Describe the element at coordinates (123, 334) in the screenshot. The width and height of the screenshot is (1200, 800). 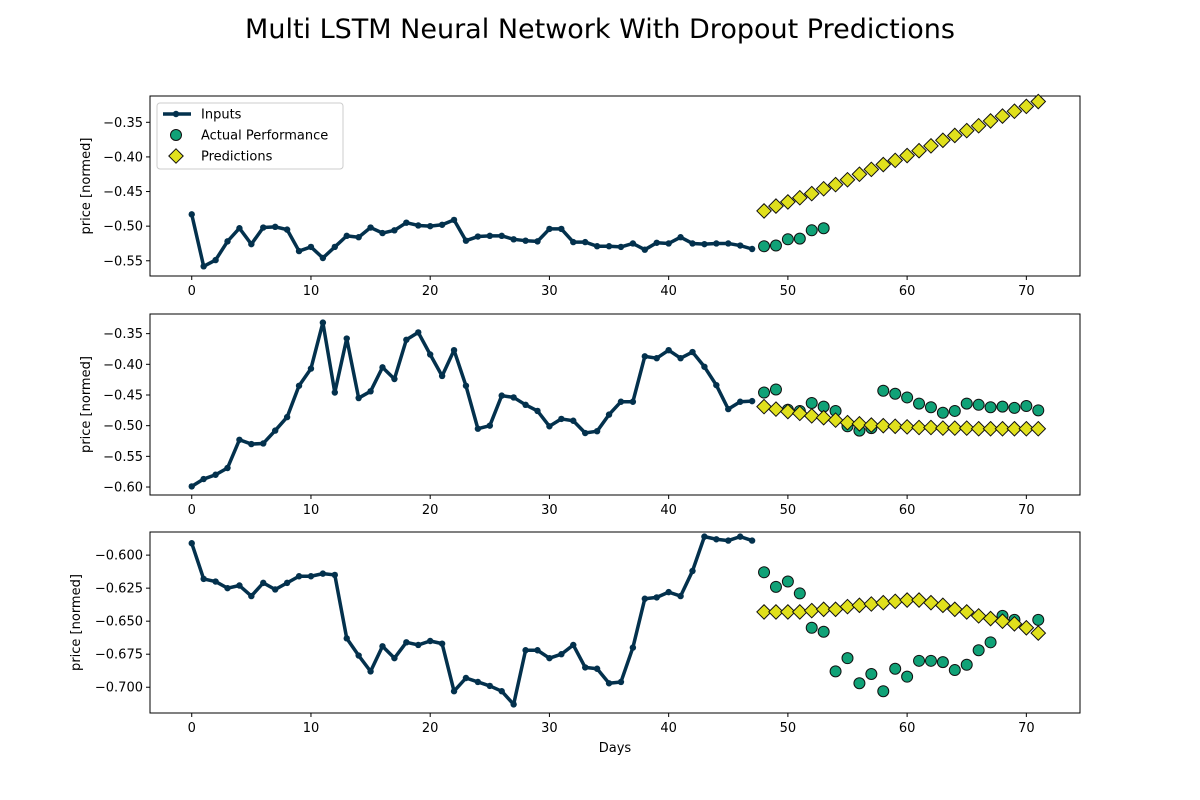
I see `y-tick-label: −0.35` at that location.